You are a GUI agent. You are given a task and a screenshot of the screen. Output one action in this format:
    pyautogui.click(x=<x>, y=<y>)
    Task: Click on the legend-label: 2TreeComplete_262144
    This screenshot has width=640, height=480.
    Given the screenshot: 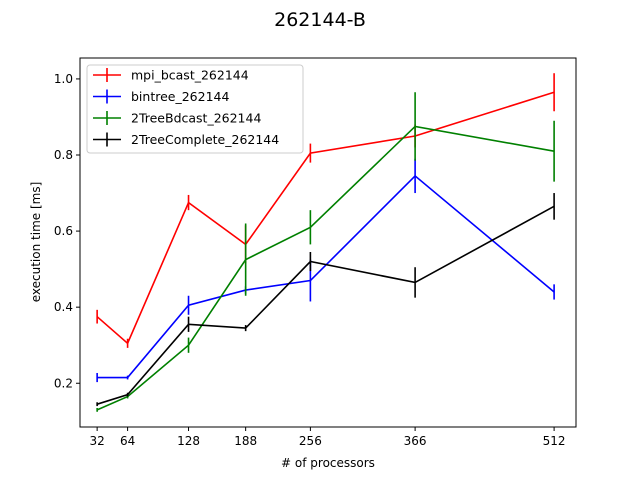 What is the action you would take?
    pyautogui.click(x=205, y=139)
    